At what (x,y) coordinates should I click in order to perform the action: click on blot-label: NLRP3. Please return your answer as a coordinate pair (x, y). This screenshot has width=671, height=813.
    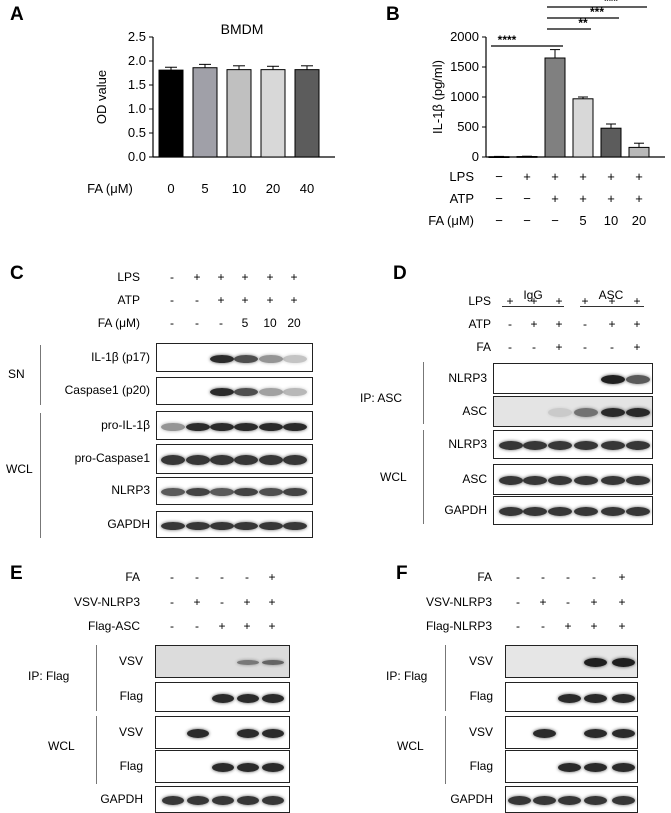
    Looking at the image, I should click on (467, 444).